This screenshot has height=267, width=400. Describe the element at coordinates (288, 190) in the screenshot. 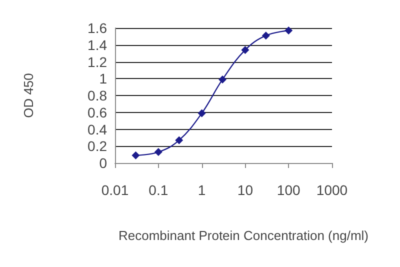

I see `x-tick-label: 100` at that location.